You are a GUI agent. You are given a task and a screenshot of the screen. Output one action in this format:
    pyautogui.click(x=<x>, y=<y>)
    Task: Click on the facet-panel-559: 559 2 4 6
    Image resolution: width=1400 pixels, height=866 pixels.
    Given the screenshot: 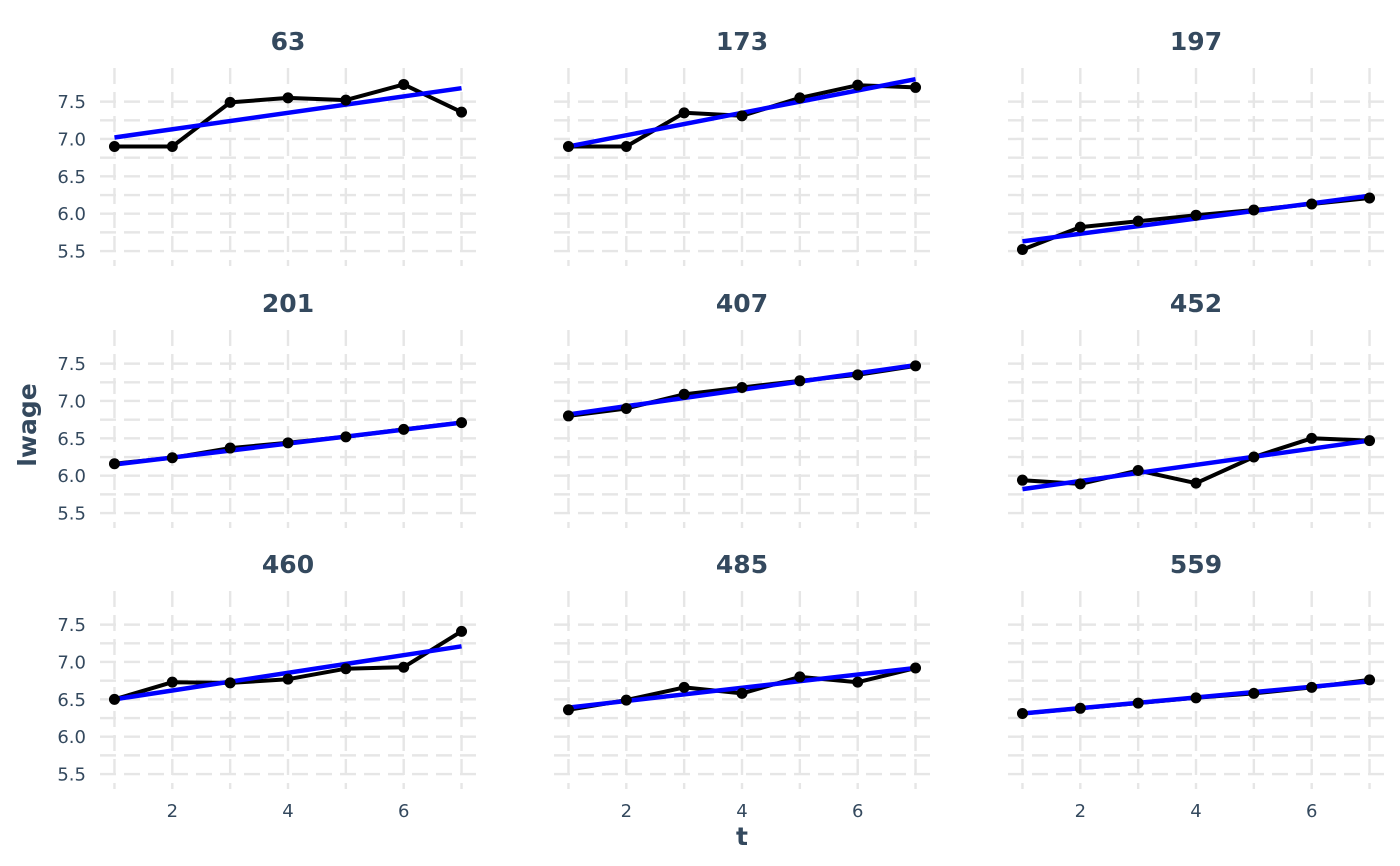 What is the action you would take?
    pyautogui.click(x=1196, y=686)
    